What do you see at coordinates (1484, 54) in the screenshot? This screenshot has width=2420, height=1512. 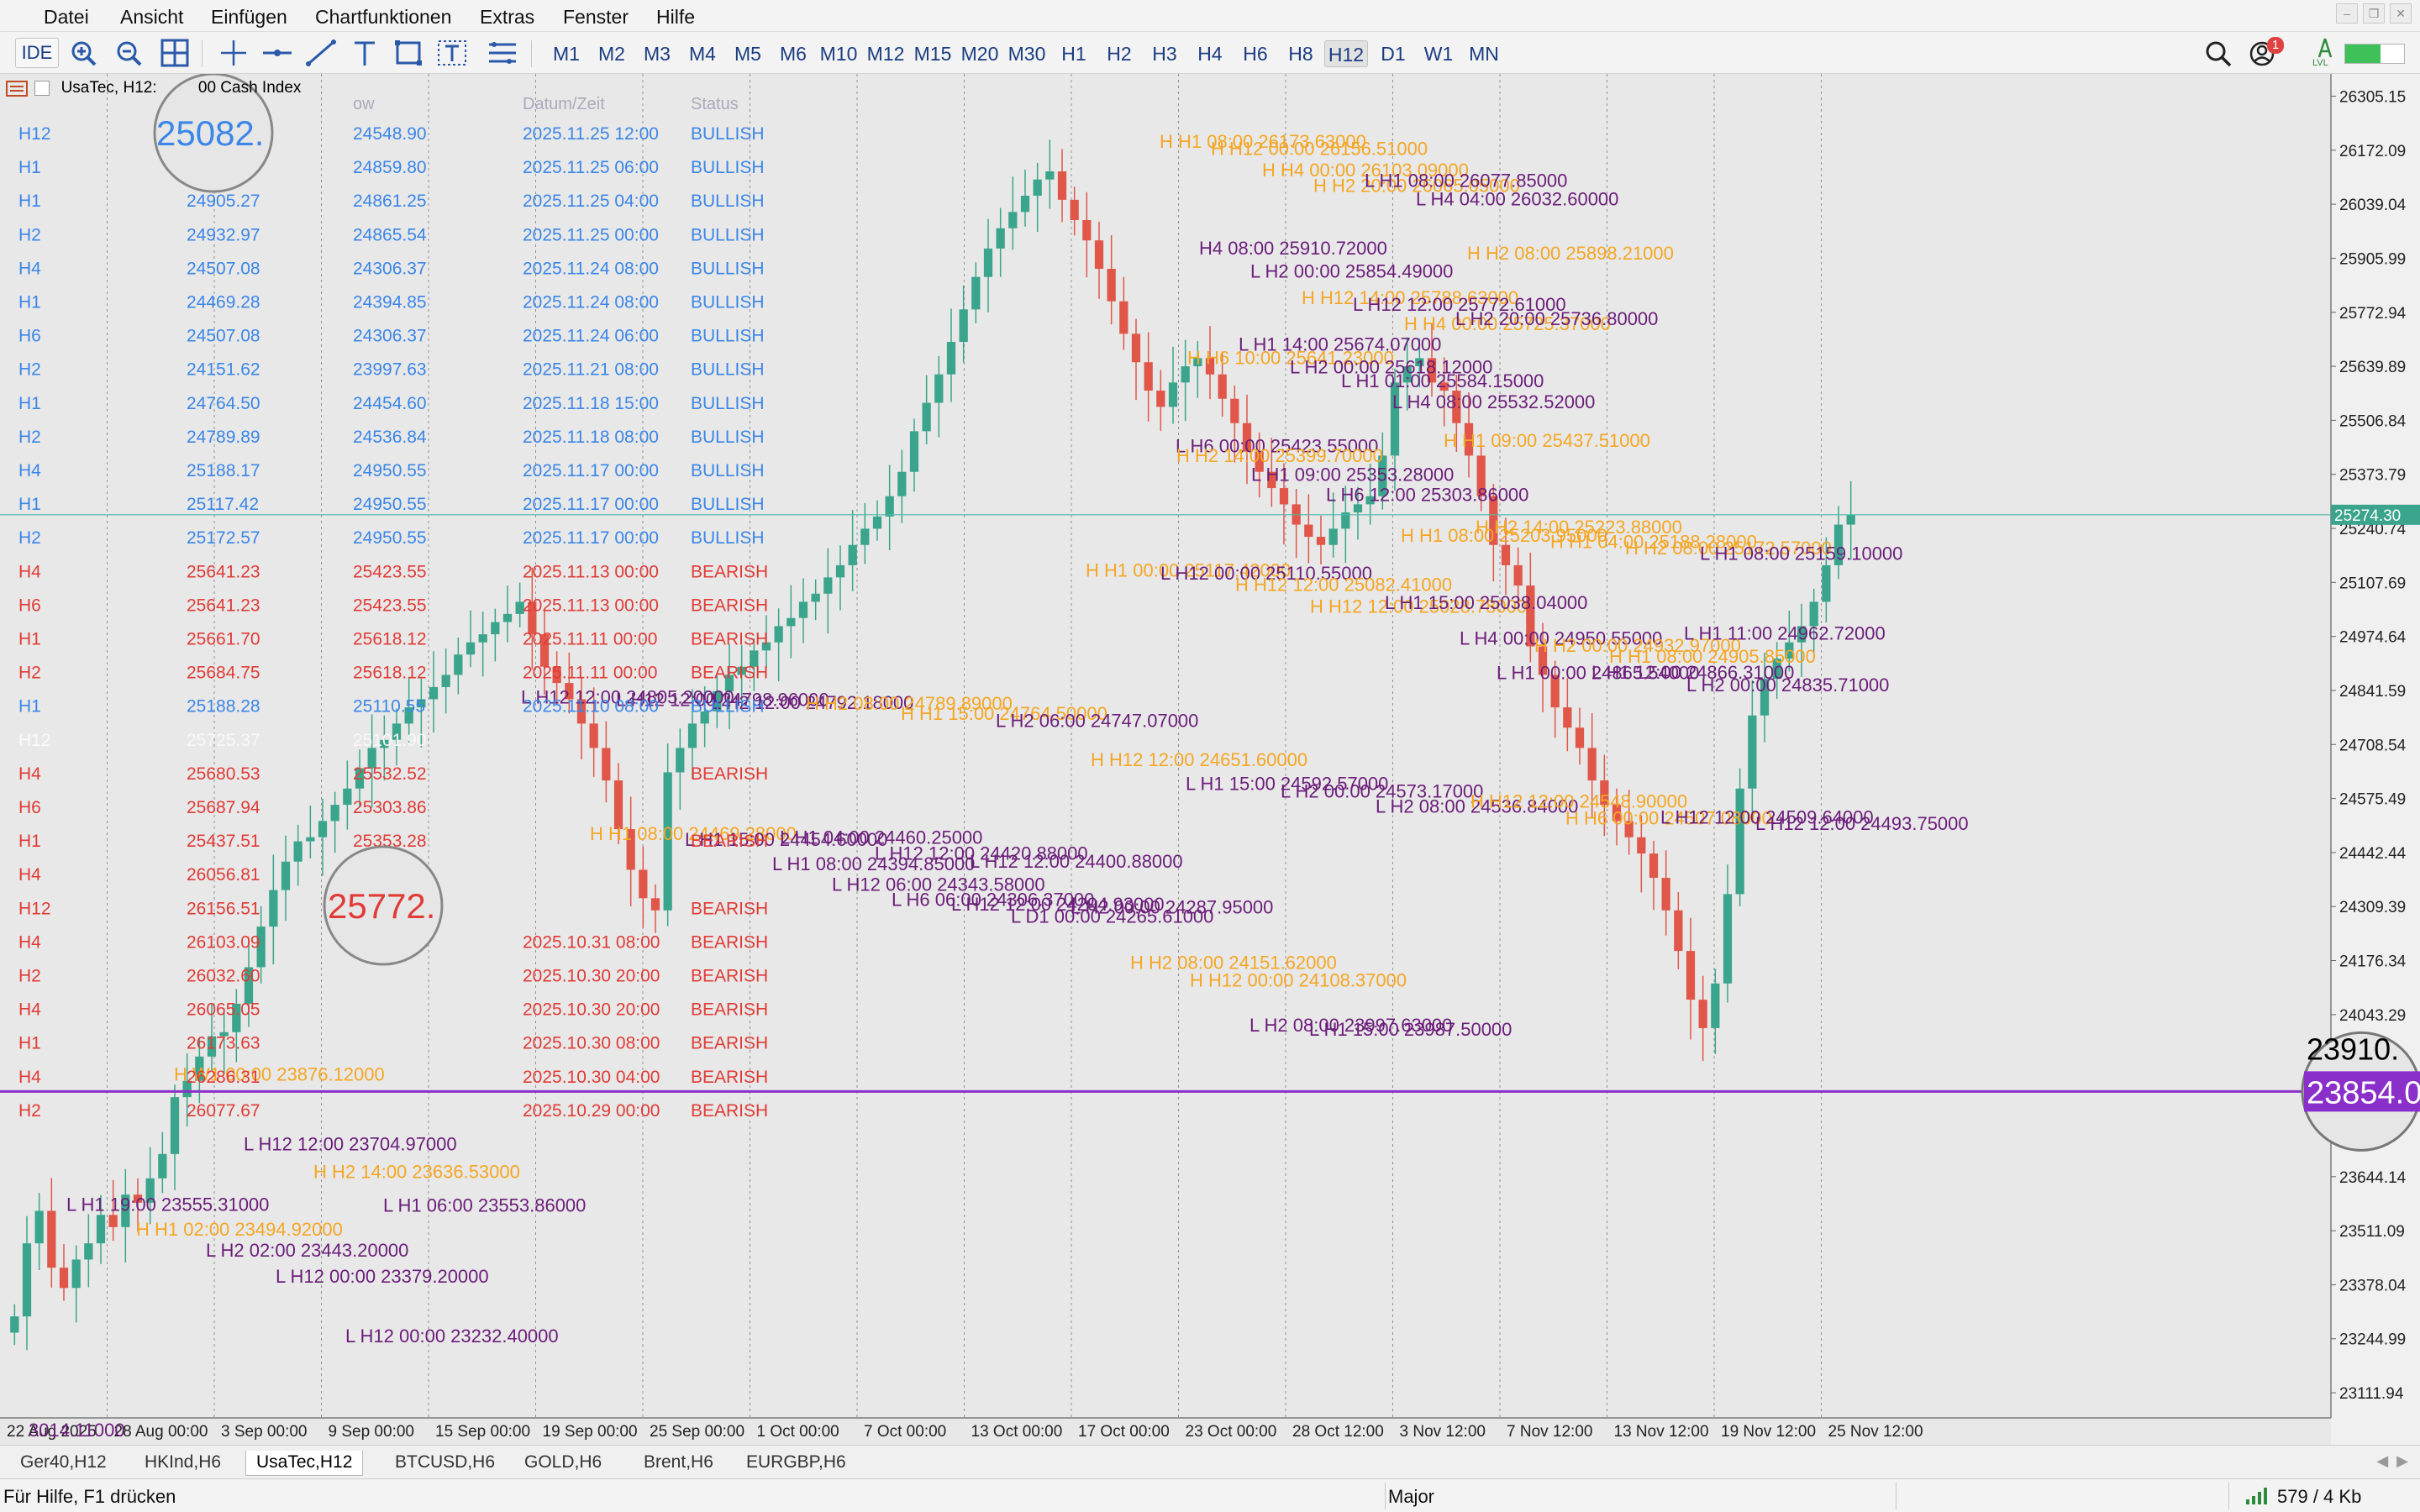 I see `timeframe-mn: MN` at bounding box center [1484, 54].